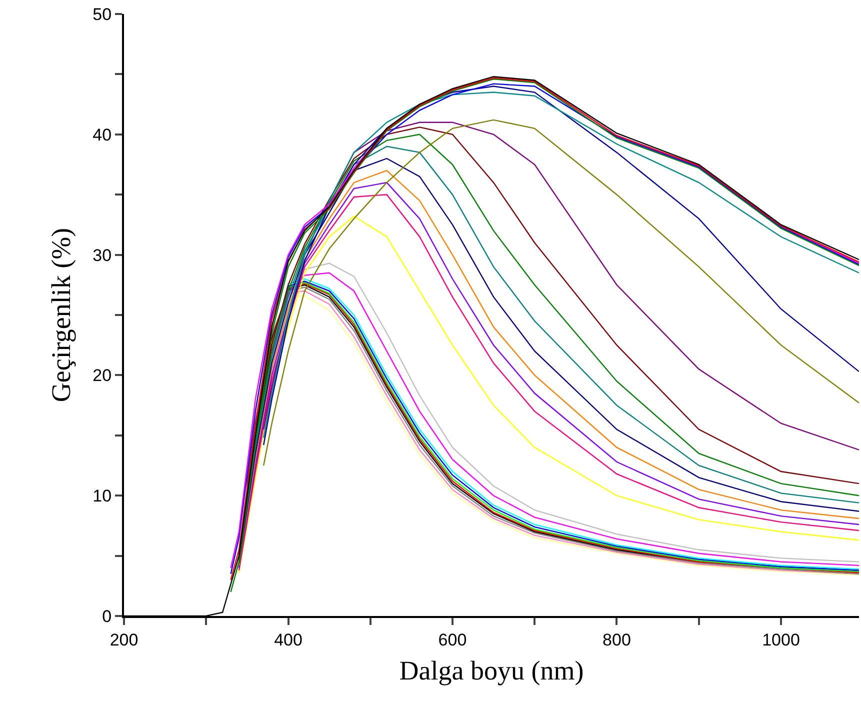 This screenshot has height=717, width=861. What do you see at coordinates (288, 640) in the screenshot?
I see `x-tick-label: 400` at bounding box center [288, 640].